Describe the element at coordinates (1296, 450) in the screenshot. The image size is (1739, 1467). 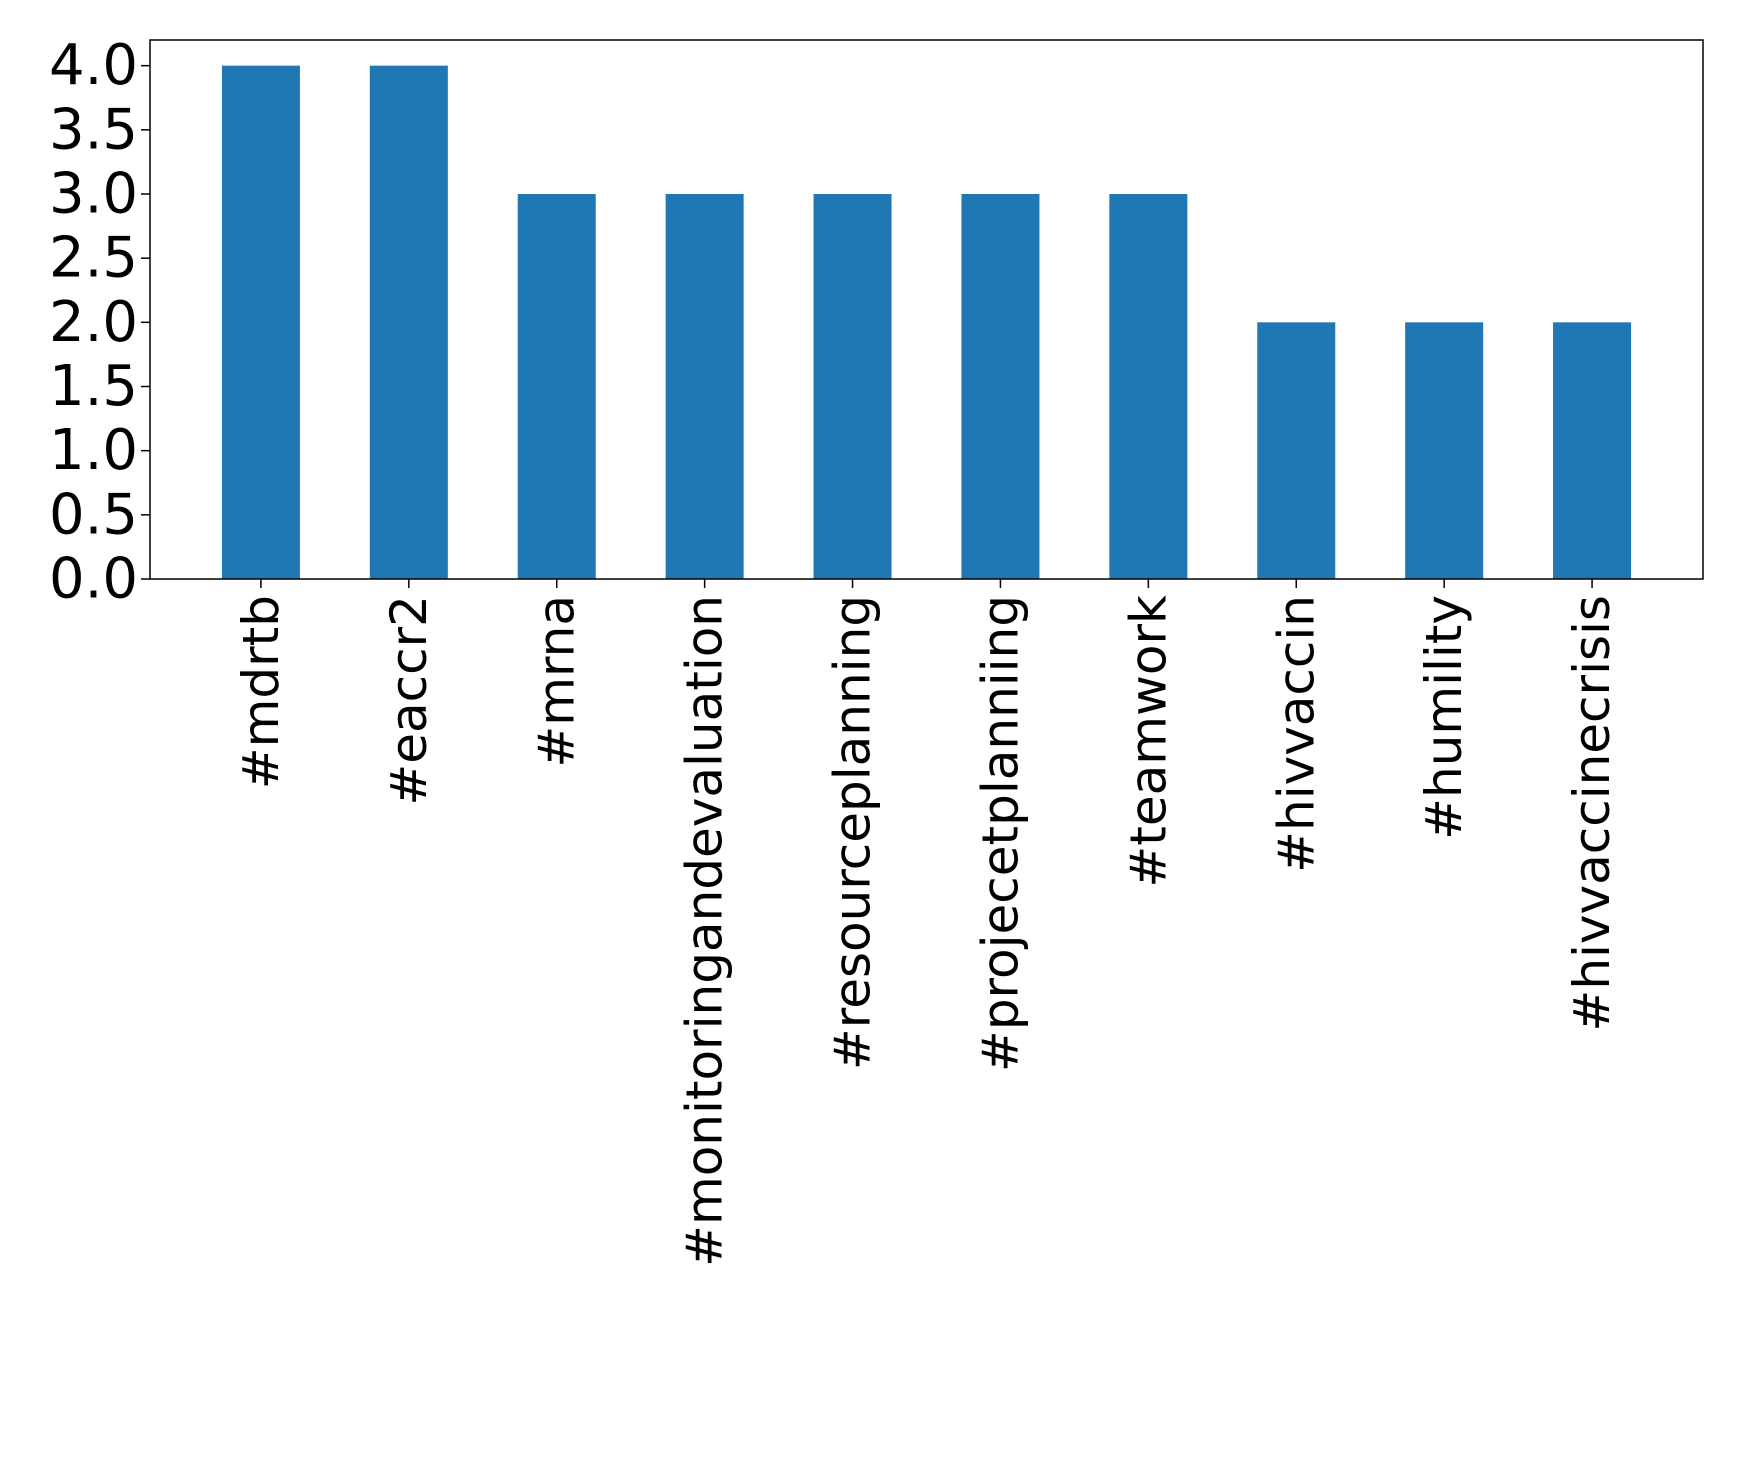
I see `bar-hivvaccin` at that location.